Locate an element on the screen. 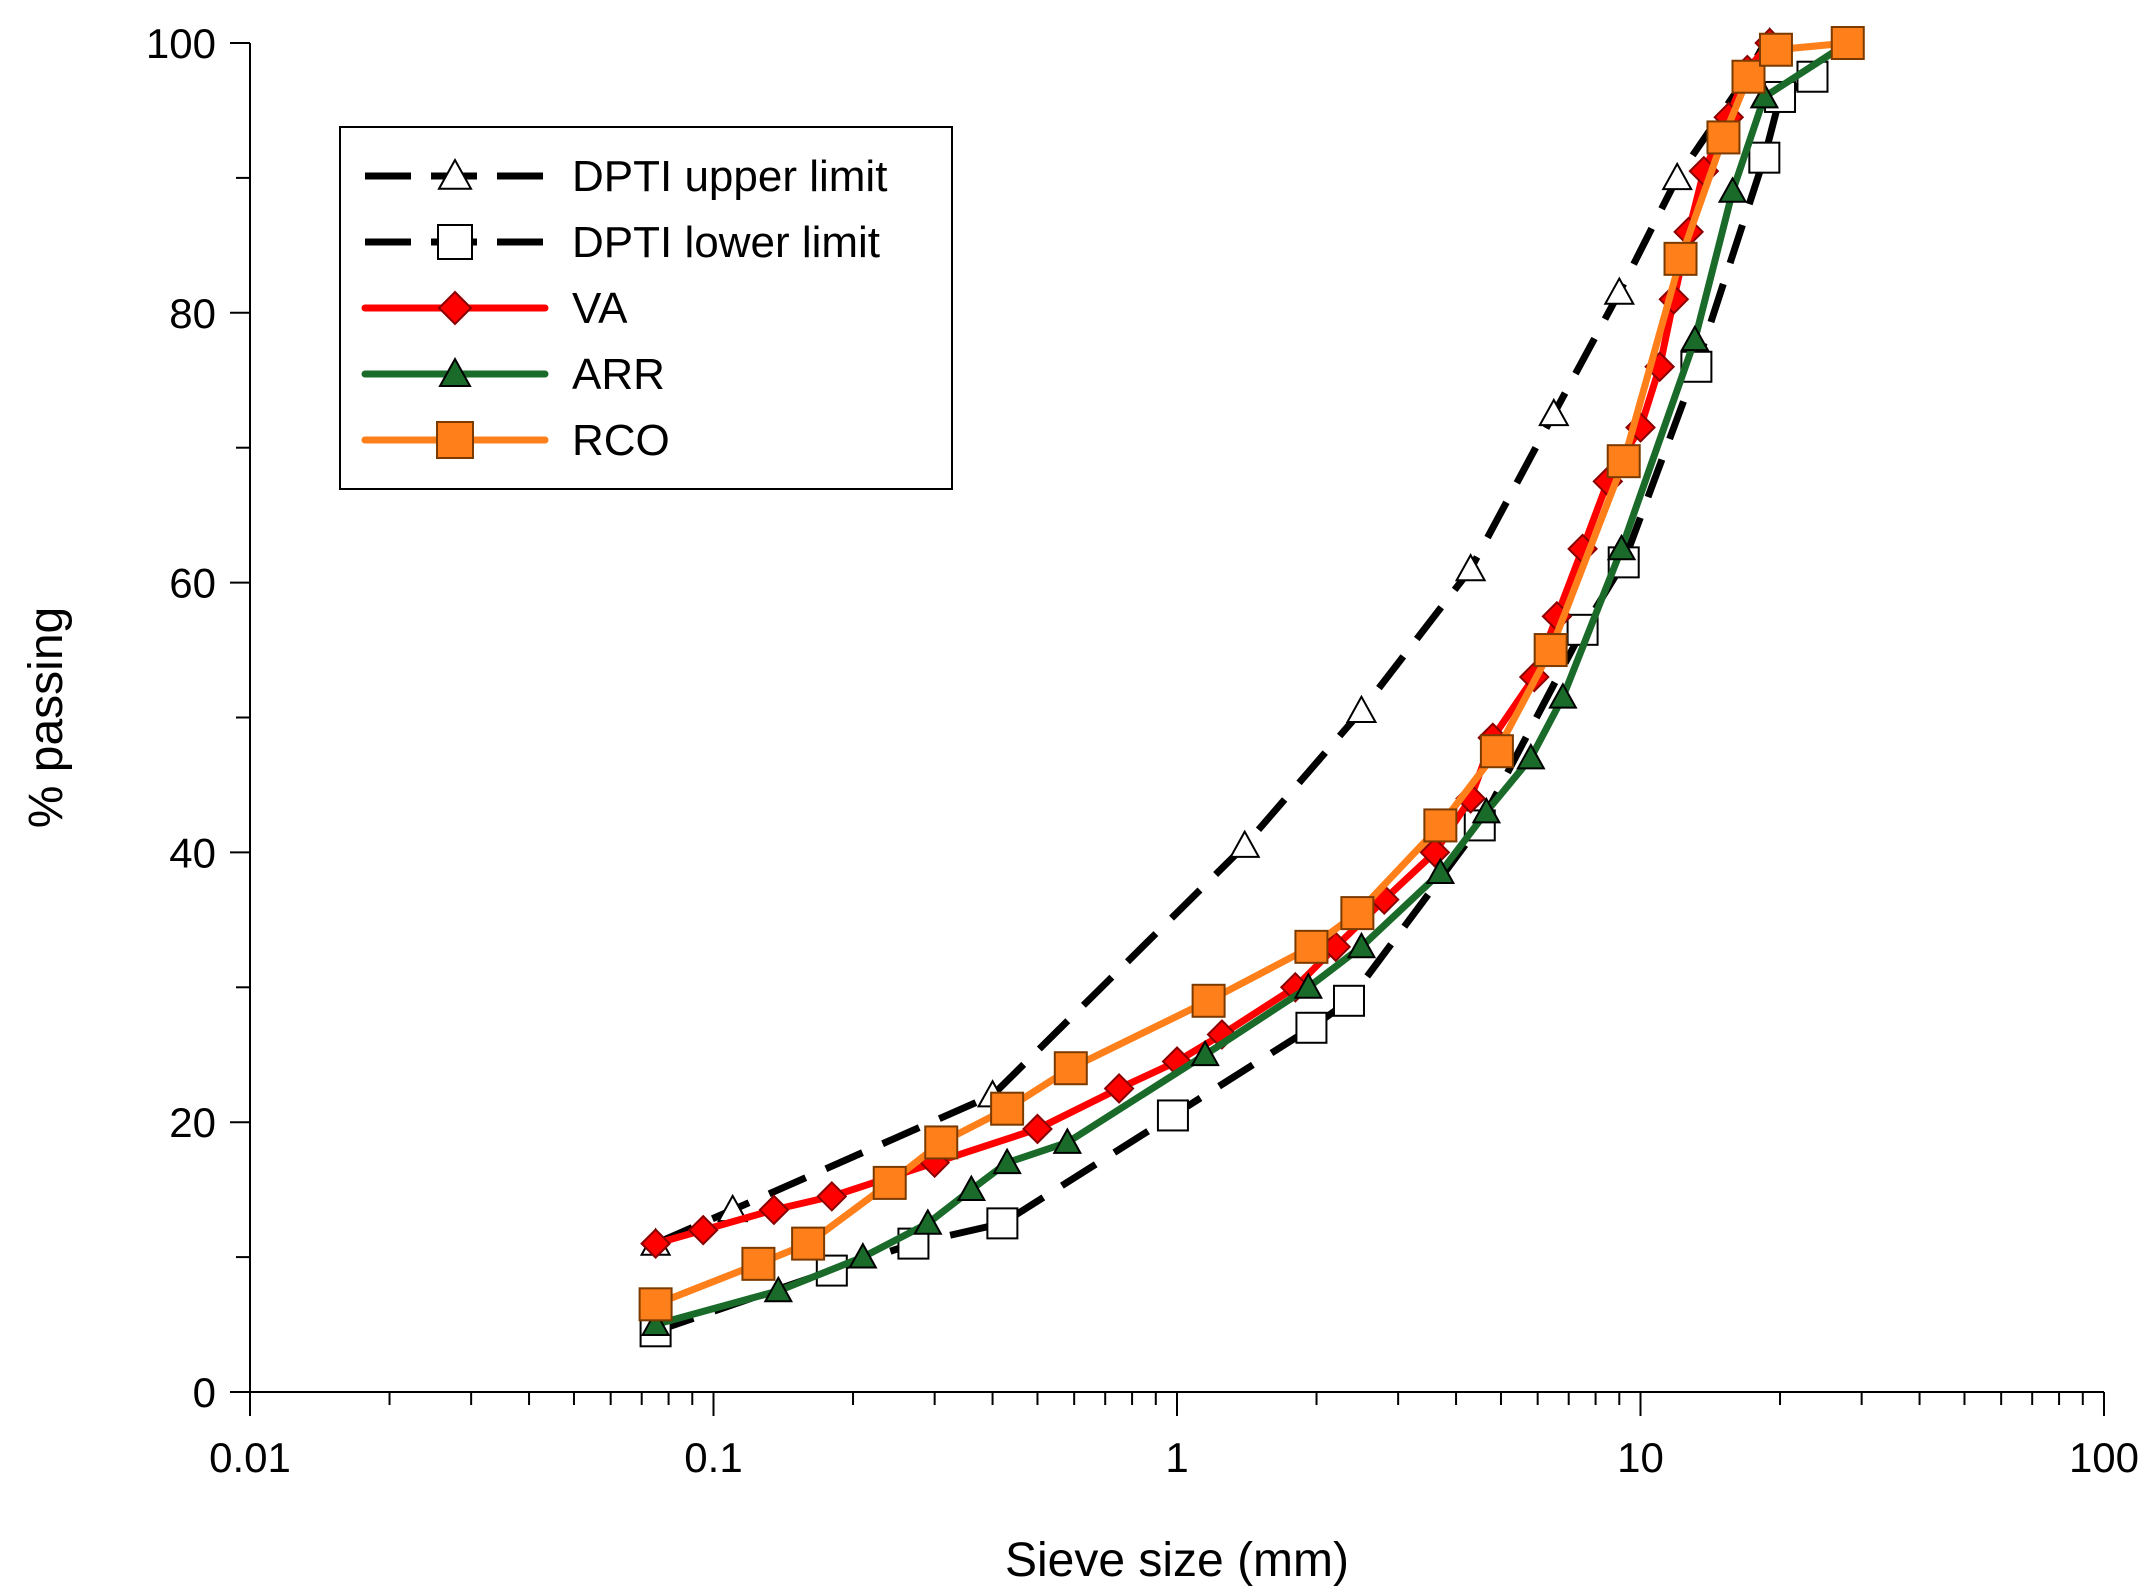 The width and height of the screenshot is (2152, 1596). y-tick-label: 20 is located at coordinates (192, 1122).